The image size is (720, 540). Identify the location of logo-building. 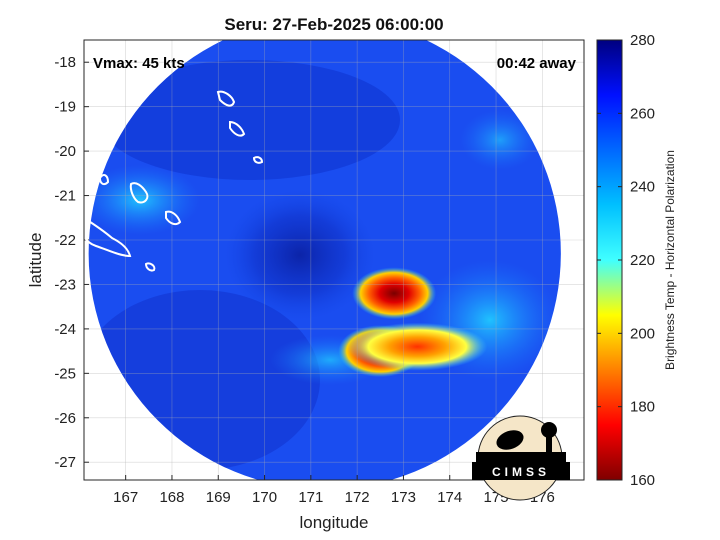
(521, 457).